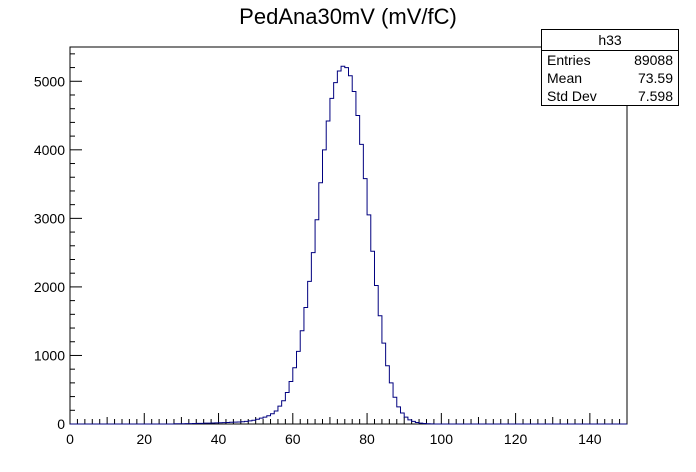 The height and width of the screenshot is (472, 696). Describe the element at coordinates (655, 96) in the screenshot. I see `stats-value: 7.598` at that location.